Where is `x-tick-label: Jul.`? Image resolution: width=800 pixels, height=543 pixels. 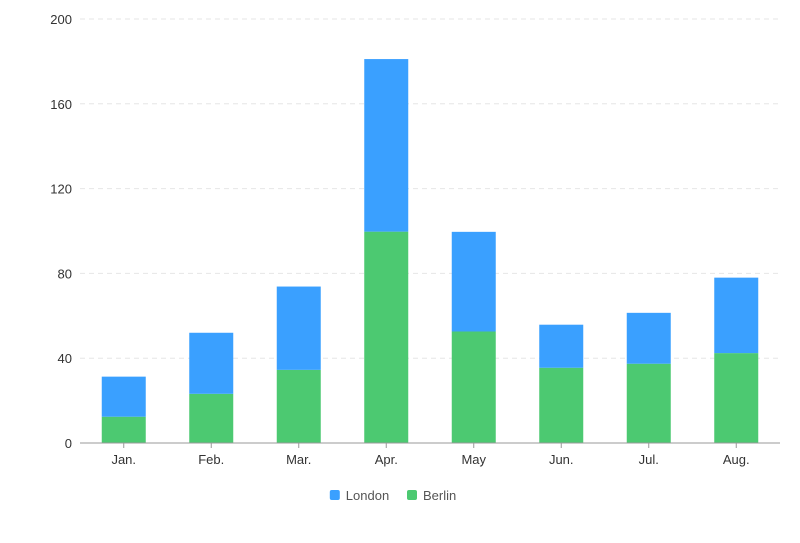
x-tick-label: Jul. is located at coordinates (649, 459).